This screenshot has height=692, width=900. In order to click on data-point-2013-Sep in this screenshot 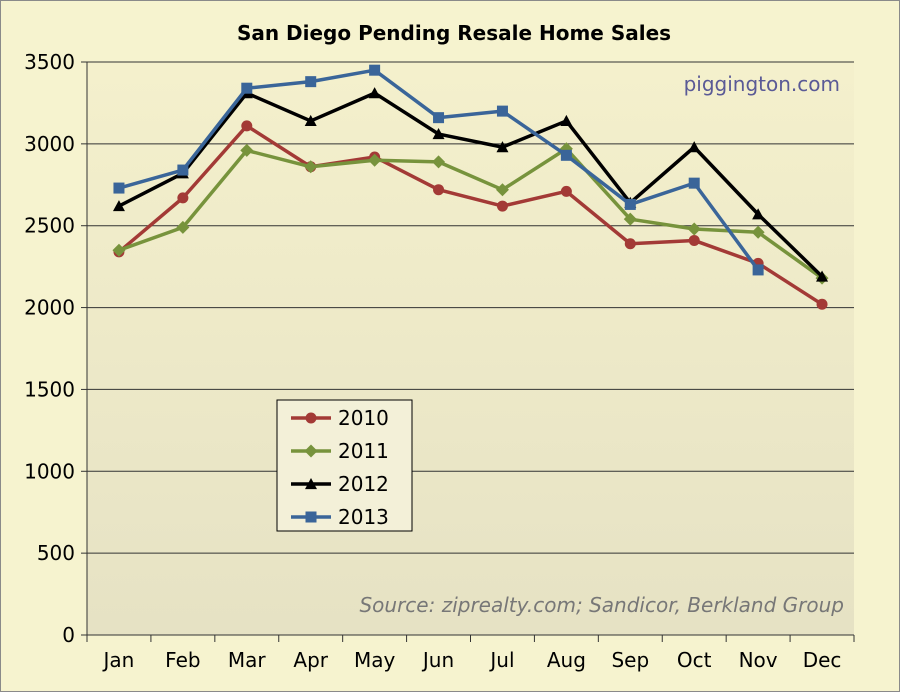, I will do `click(630, 204)`.